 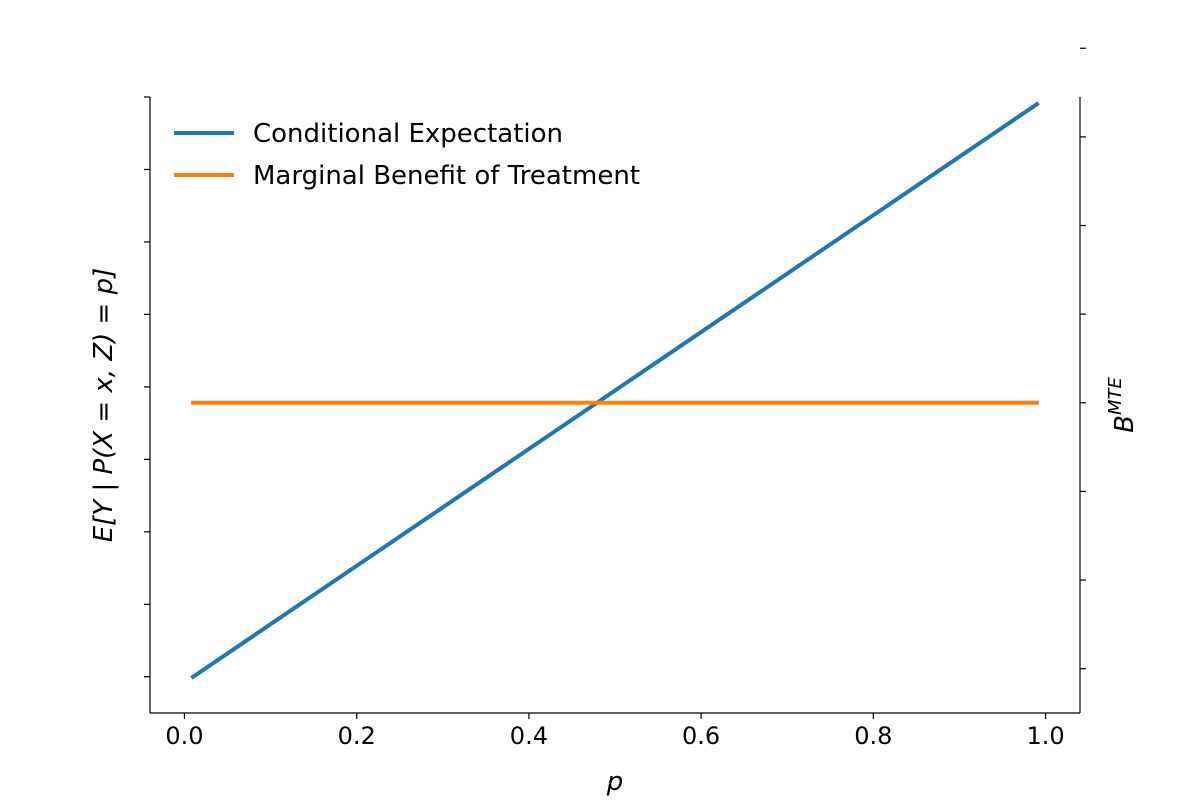 What do you see at coordinates (184, 736) in the screenshot?
I see `x-tick-label: 0.0` at bounding box center [184, 736].